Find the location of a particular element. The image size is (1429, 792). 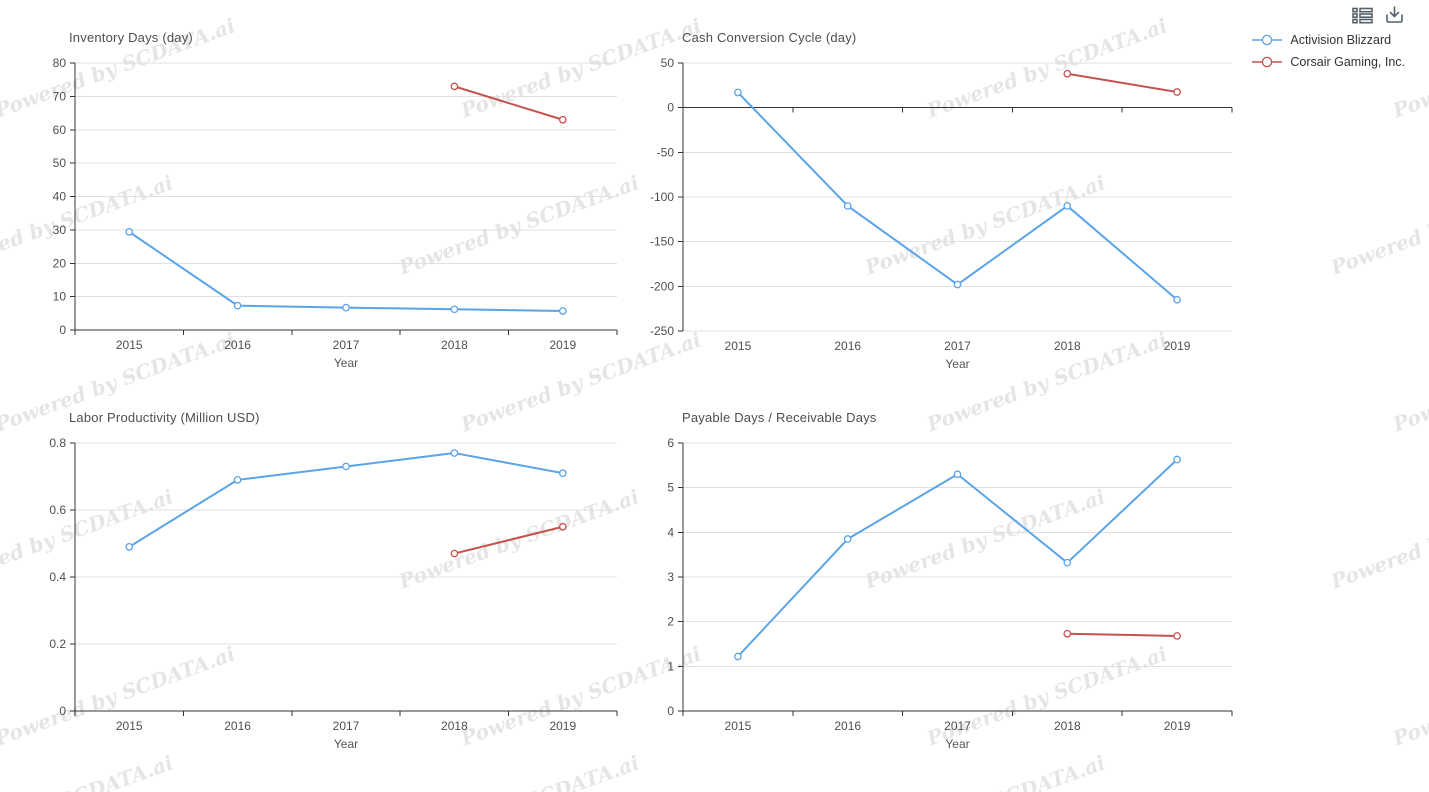

chart-title-cash-conversion-cycle: Cash Conversion Cycle (day) is located at coordinates (769, 37).